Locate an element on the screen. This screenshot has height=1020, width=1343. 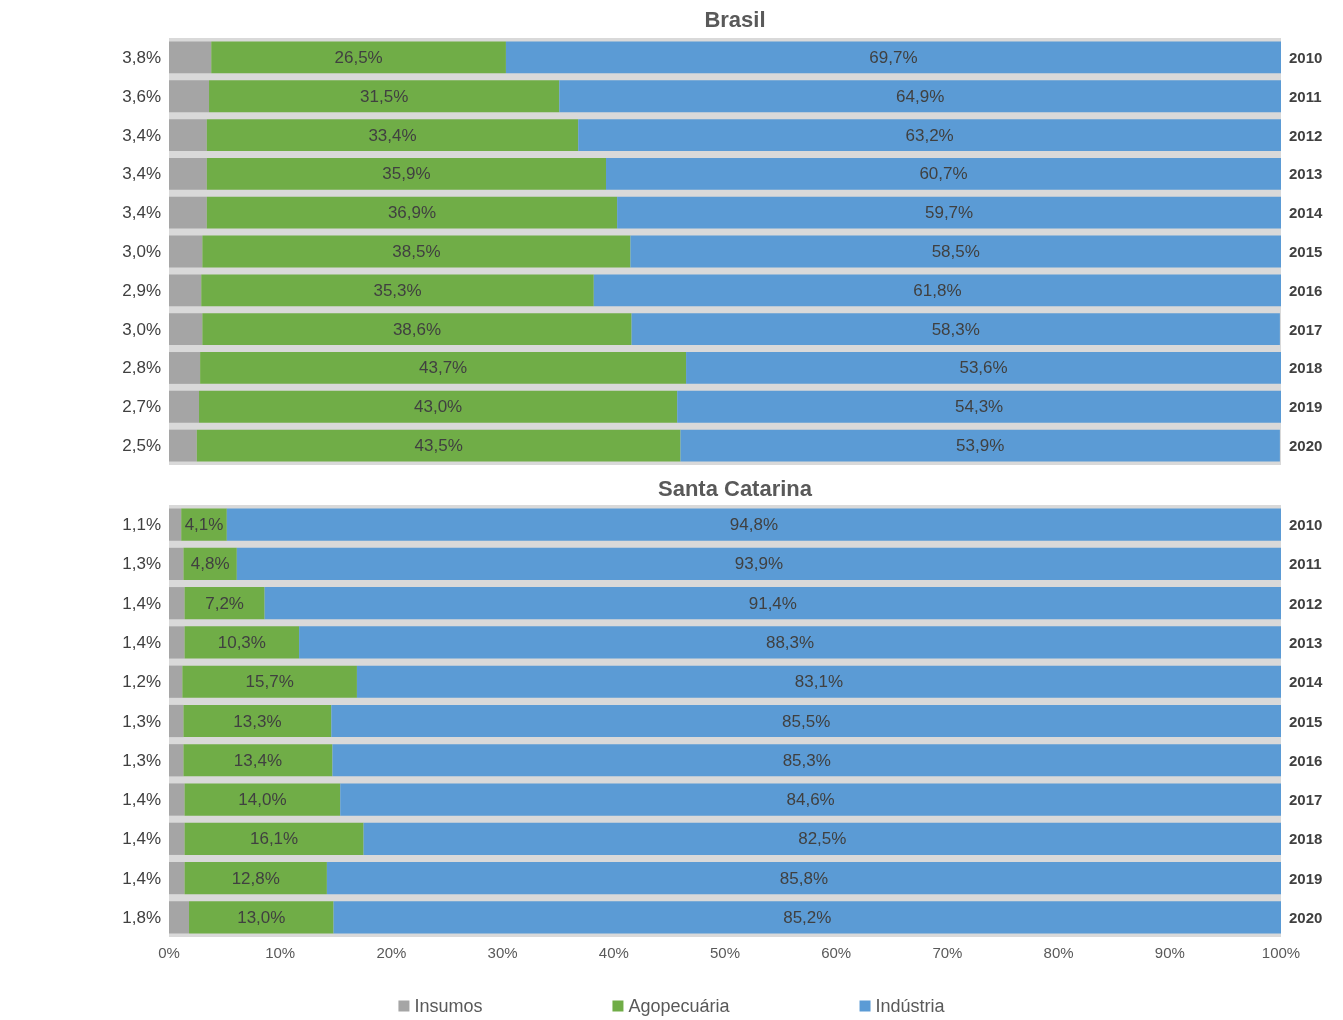
data-label: 38,5% is located at coordinates (416, 251).